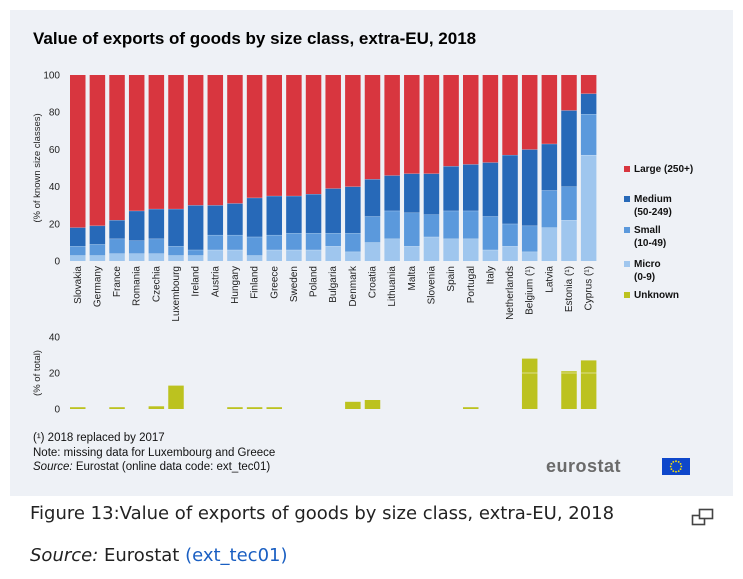 The image size is (743, 579). What do you see at coordinates (117, 282) in the screenshot?
I see `category-label: France` at bounding box center [117, 282].